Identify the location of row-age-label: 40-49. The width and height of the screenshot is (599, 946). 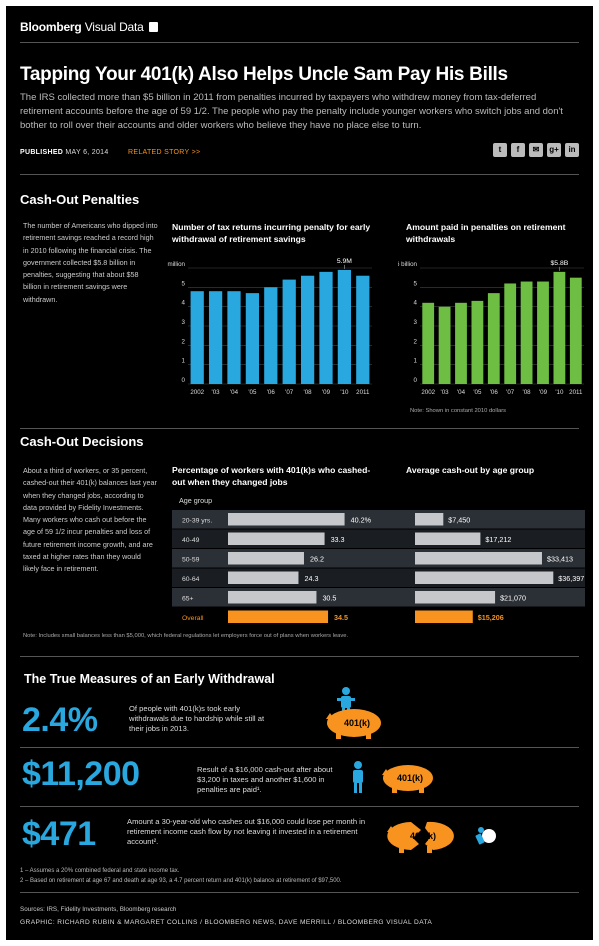
(191, 540).